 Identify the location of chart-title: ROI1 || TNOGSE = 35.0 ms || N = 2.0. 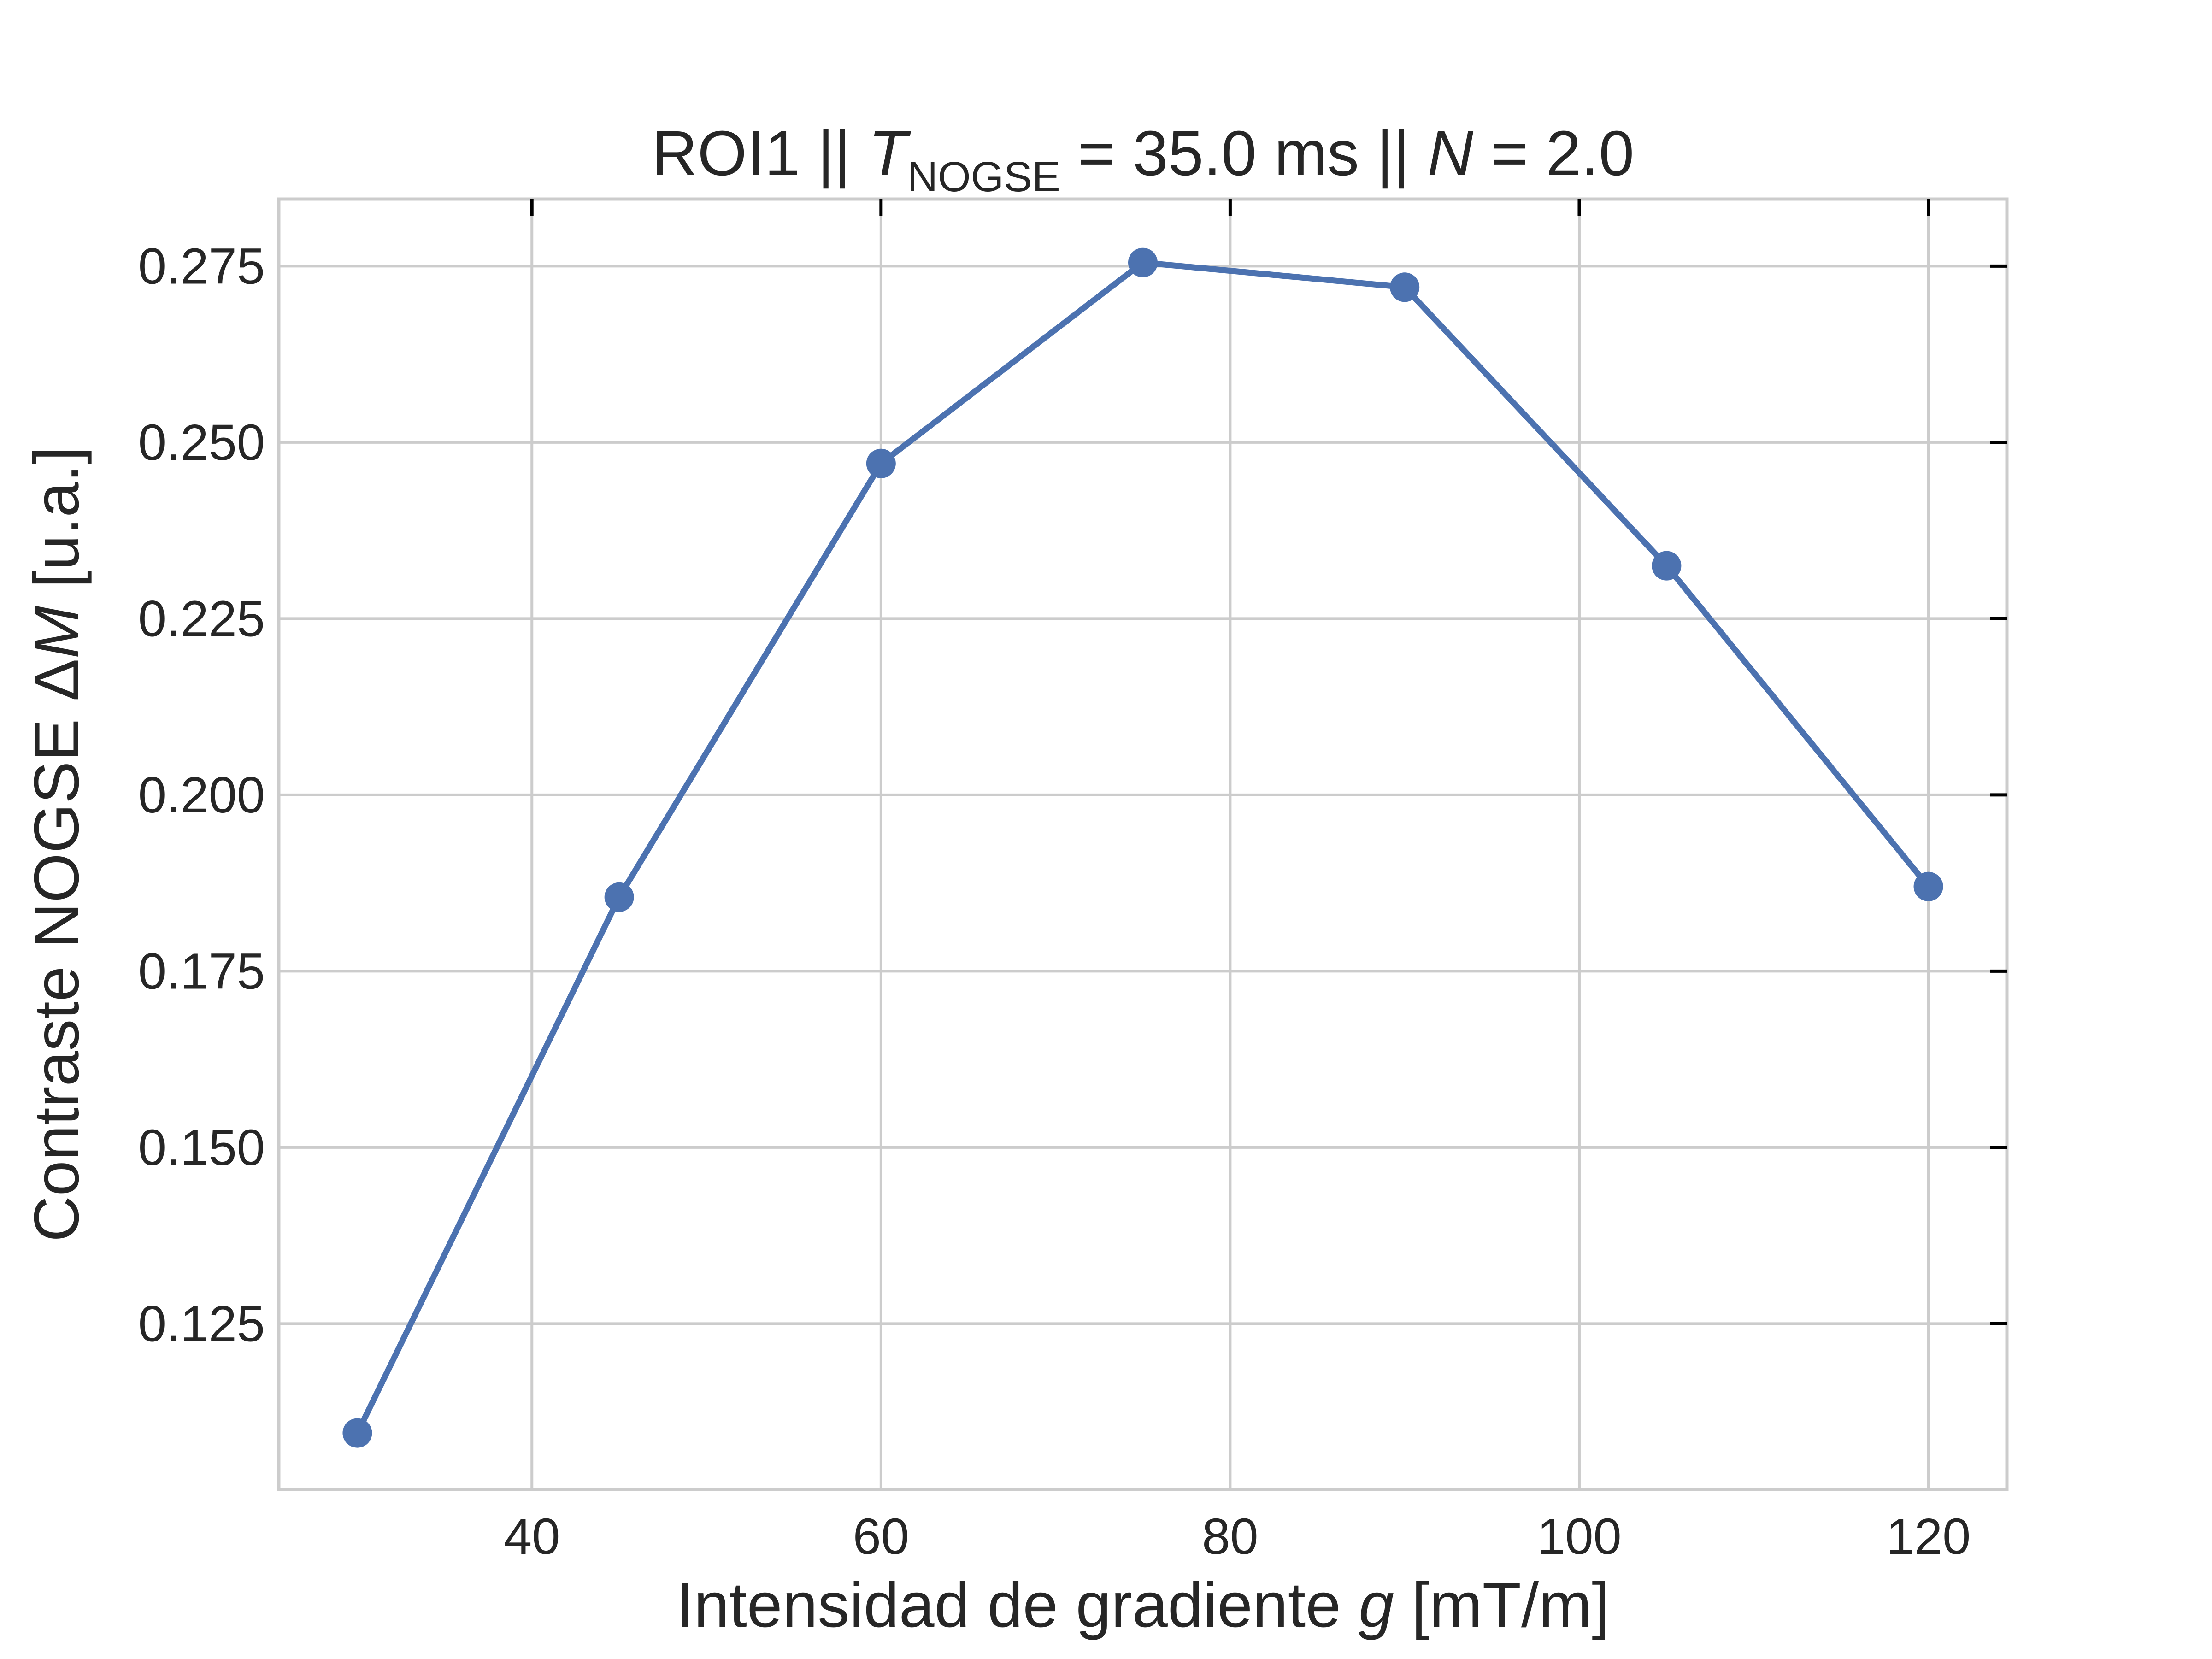
(1143, 159).